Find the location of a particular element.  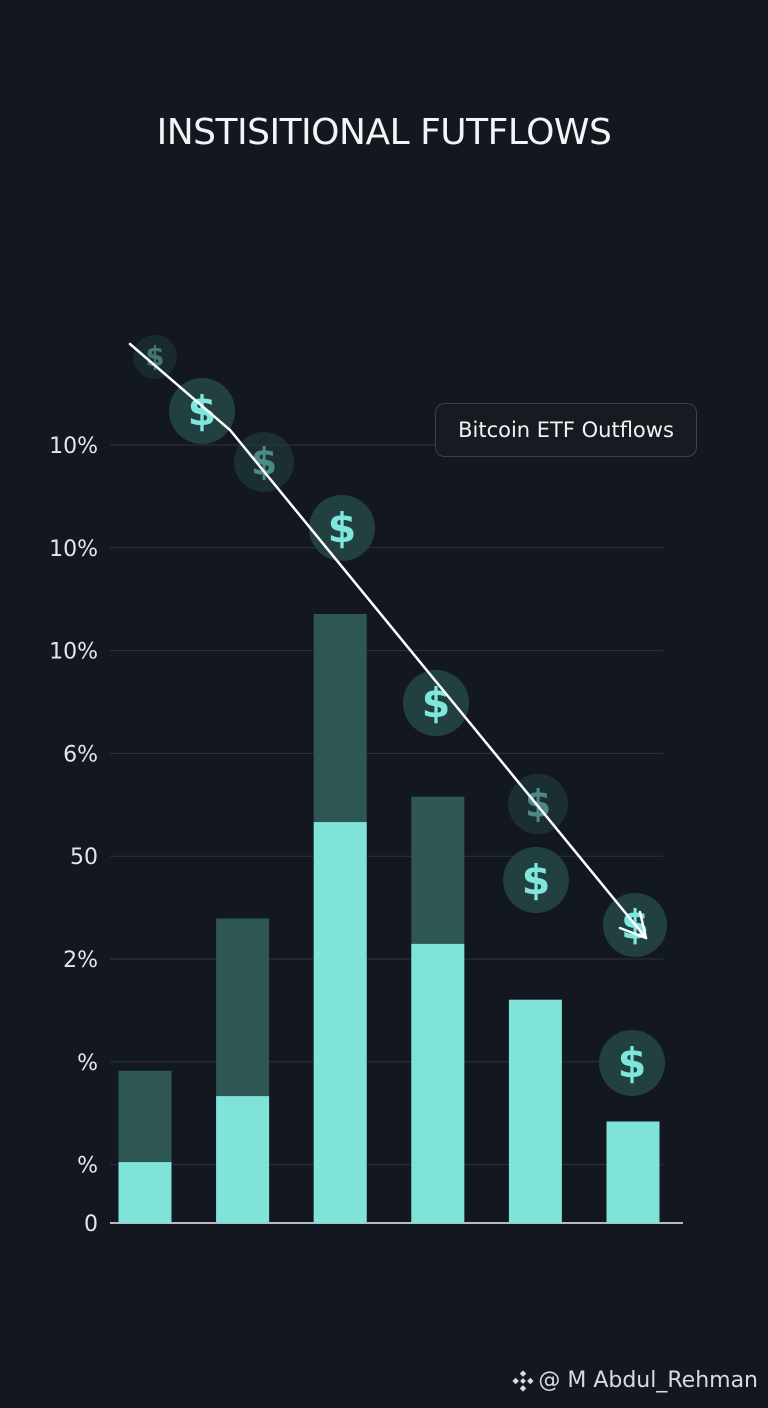

legend-box: Bitcoin ETF Outflows is located at coordinates (566, 430).